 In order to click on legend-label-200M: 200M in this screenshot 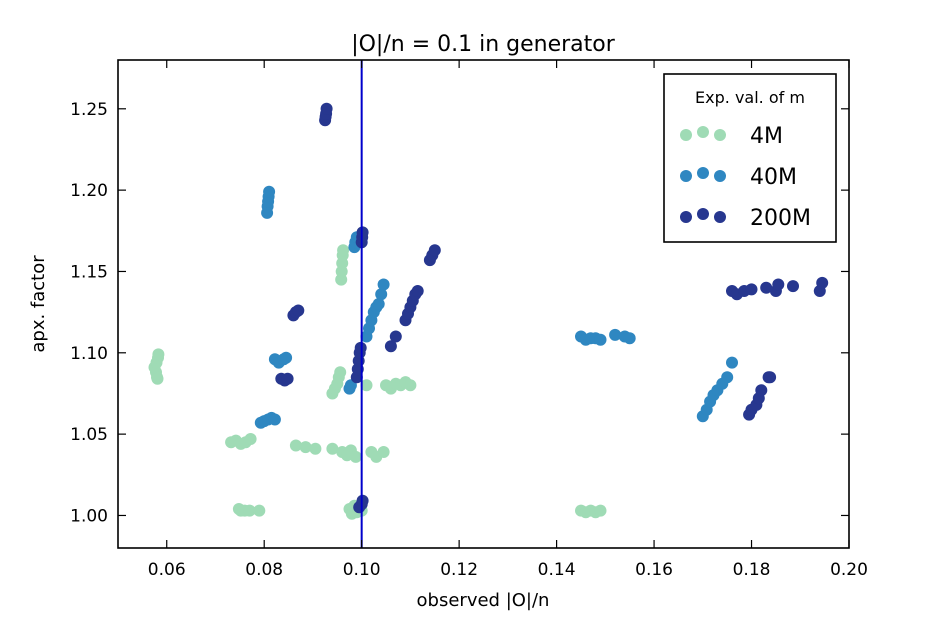, I will do `click(780, 218)`.